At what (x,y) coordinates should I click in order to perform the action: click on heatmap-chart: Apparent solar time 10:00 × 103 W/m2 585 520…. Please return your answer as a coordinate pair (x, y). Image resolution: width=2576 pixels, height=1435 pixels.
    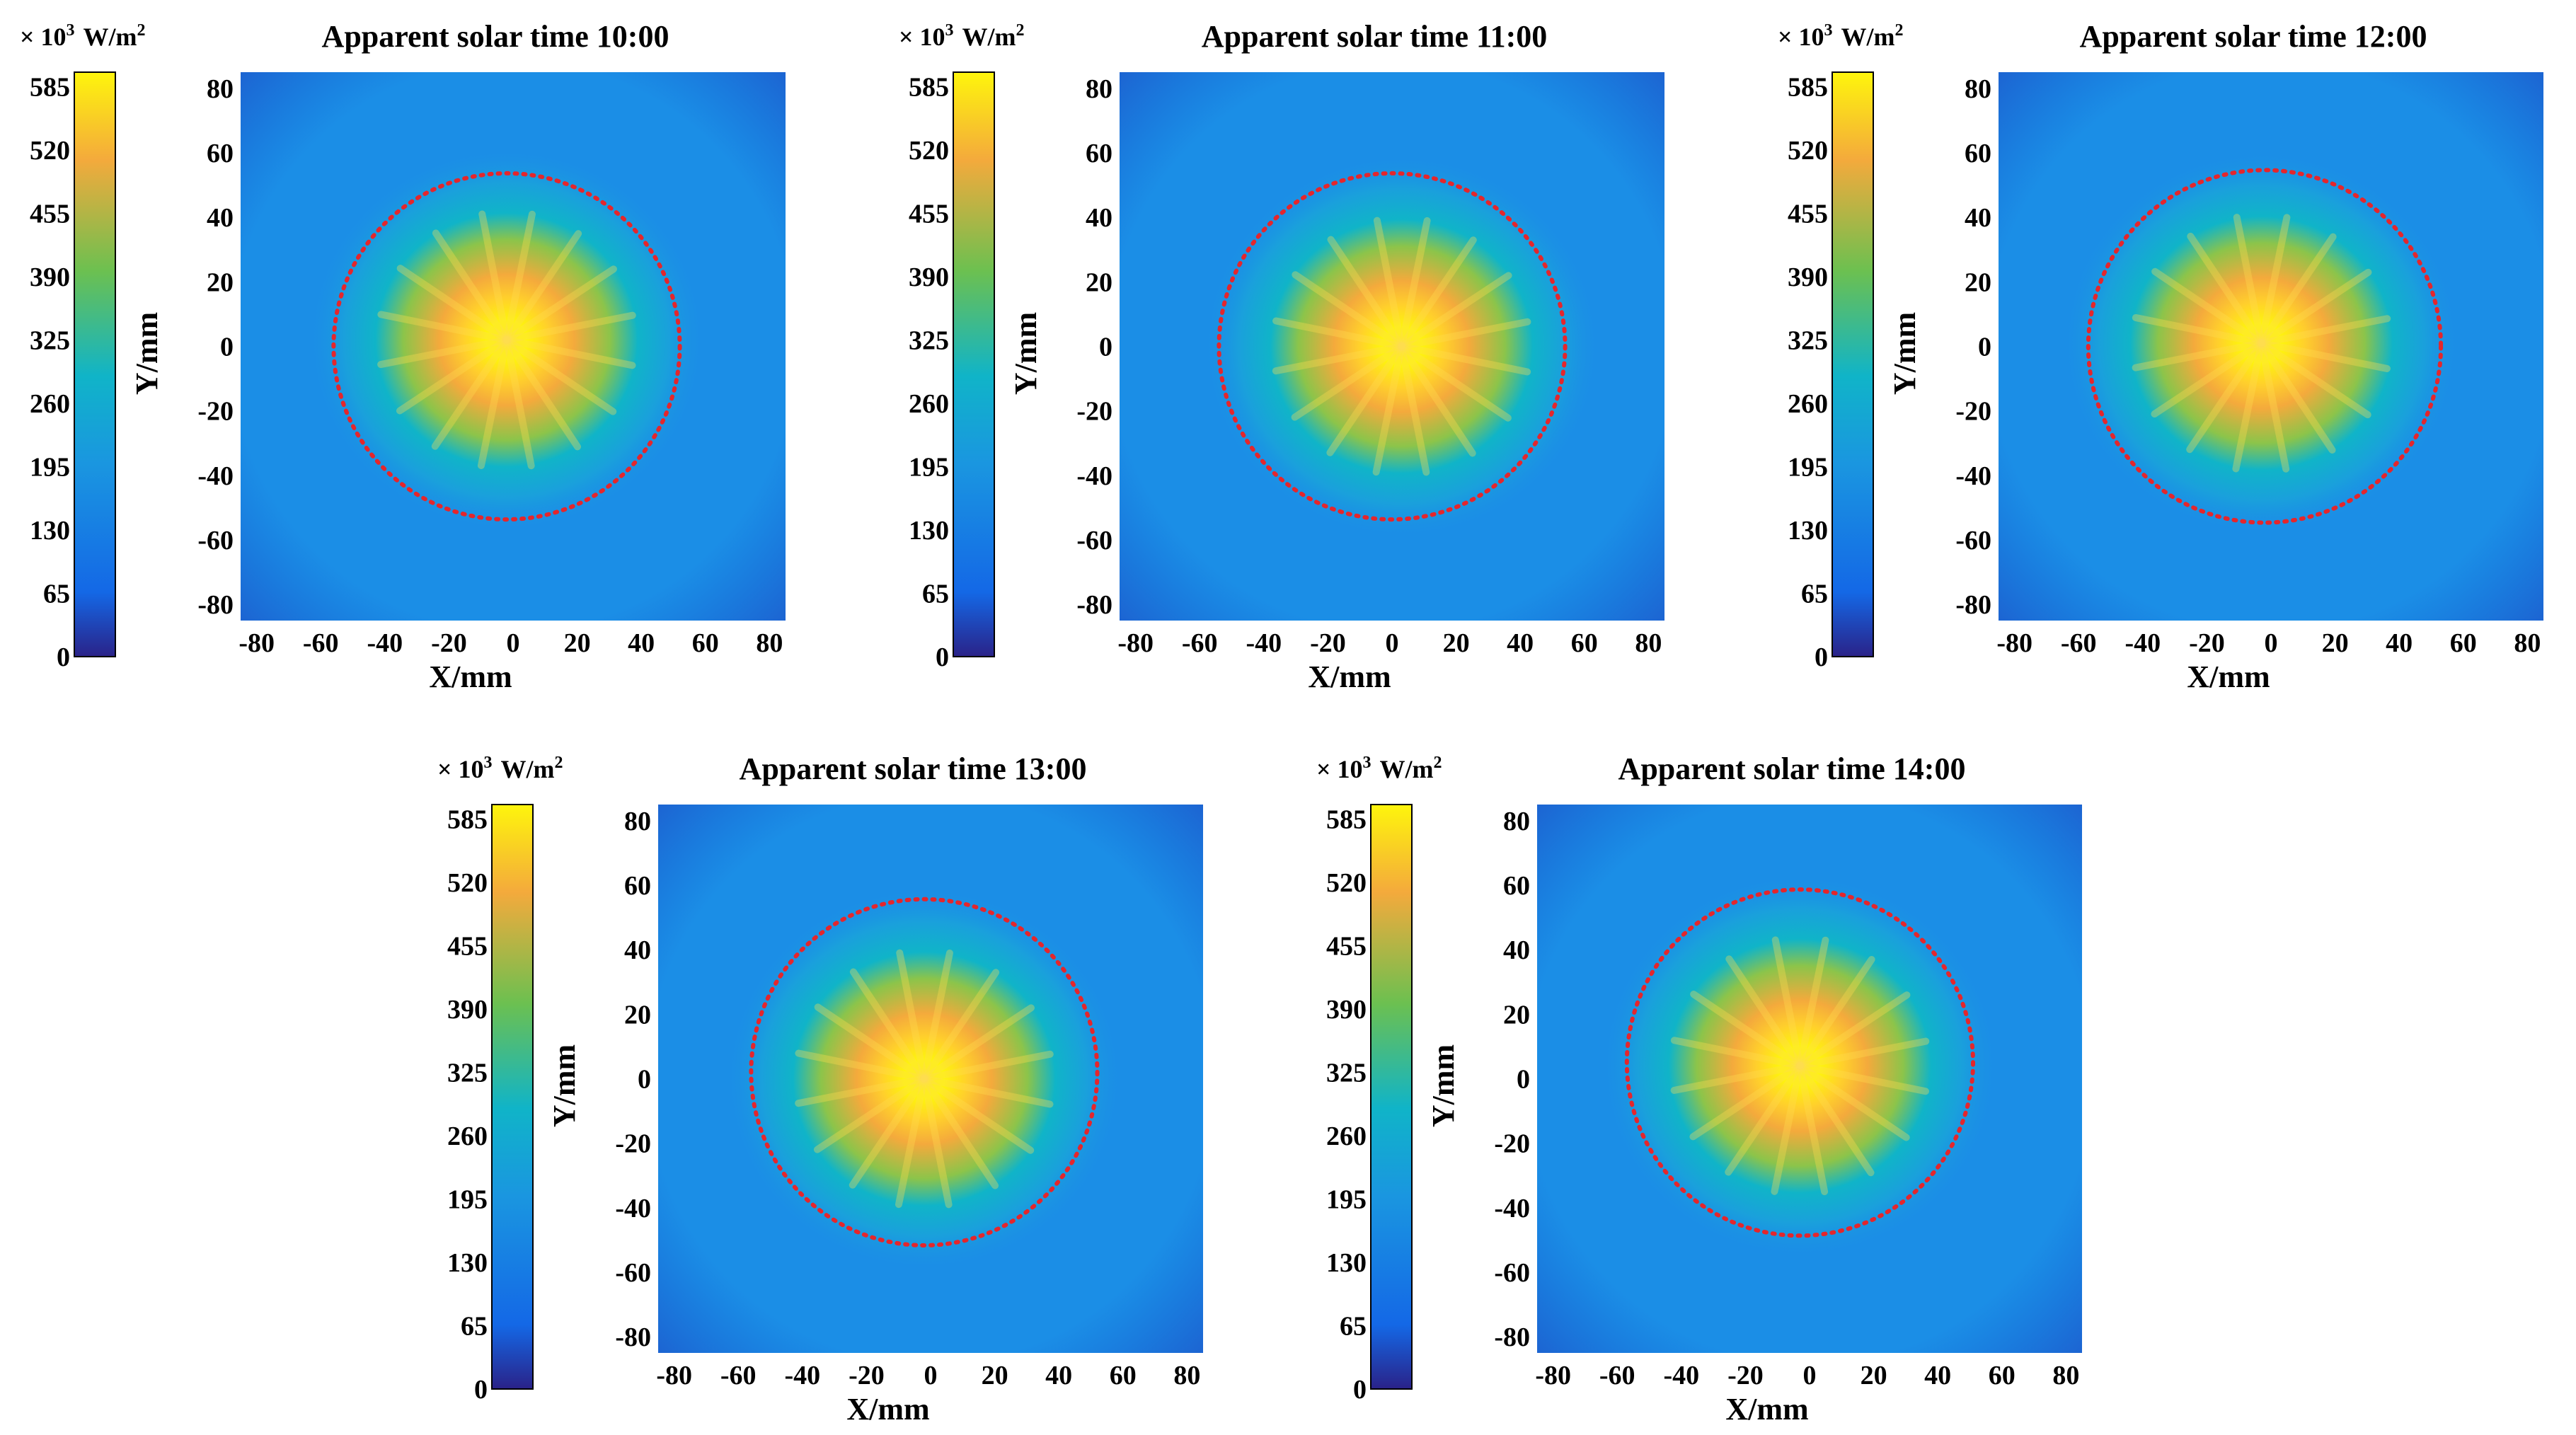
    Looking at the image, I should click on (403, 356).